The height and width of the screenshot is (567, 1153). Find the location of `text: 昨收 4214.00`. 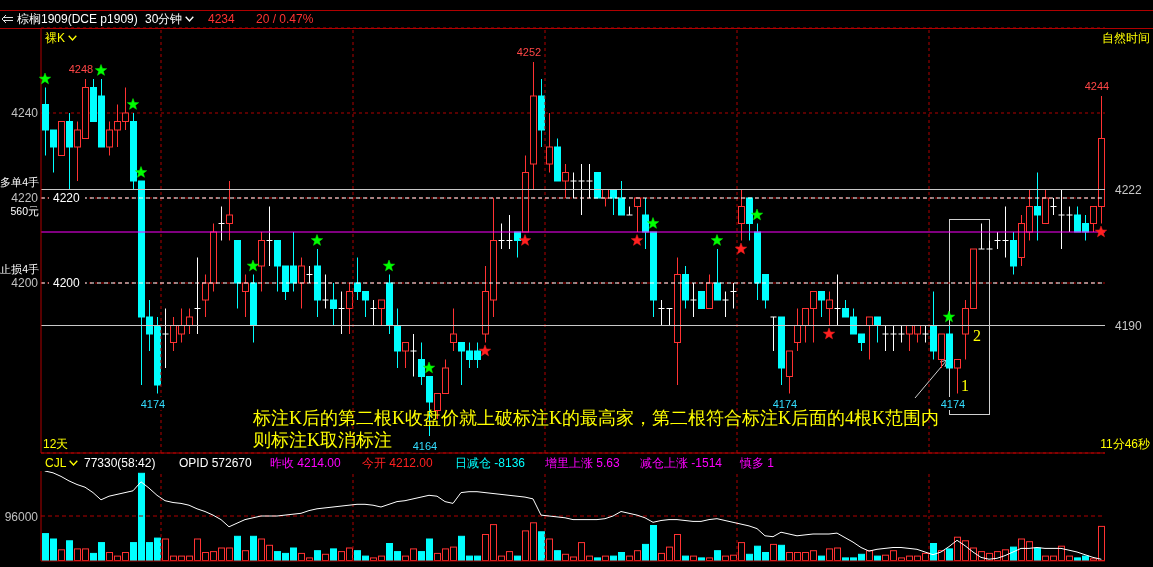

text: 昨收 4214.00 is located at coordinates (305, 463).